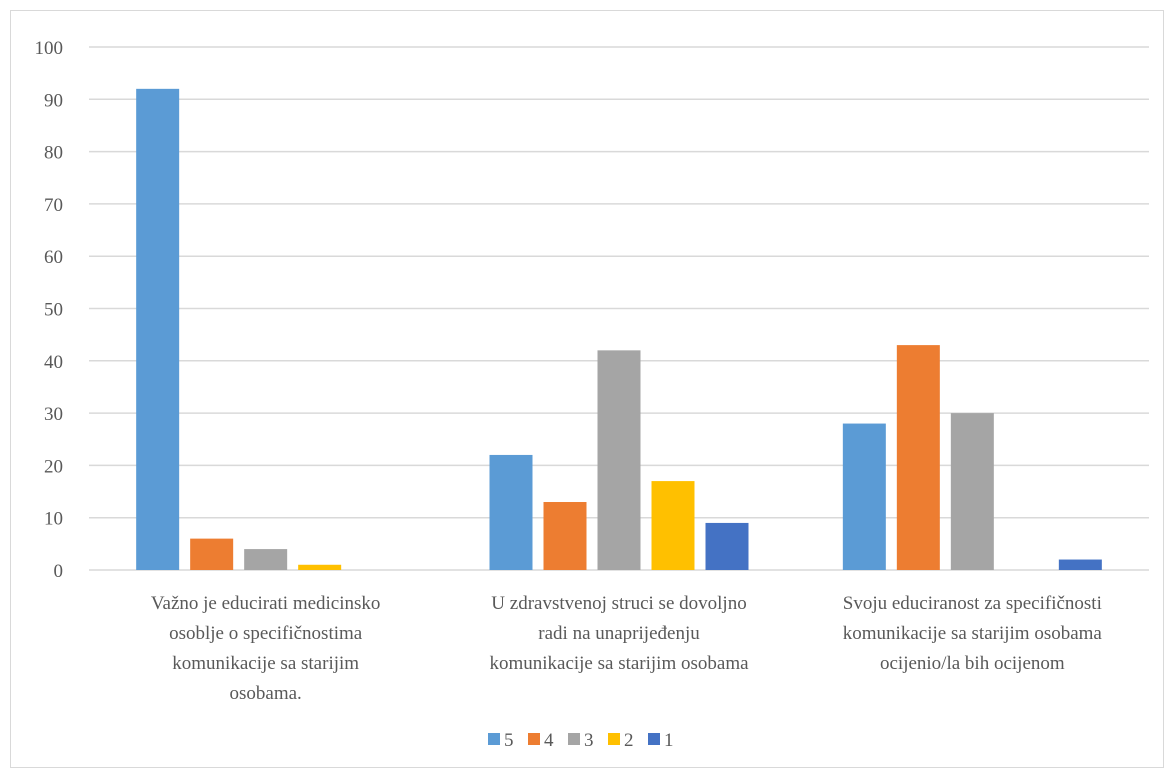 The image size is (1176, 776). What do you see at coordinates (589, 740) in the screenshot?
I see `legend-label-3: 3` at bounding box center [589, 740].